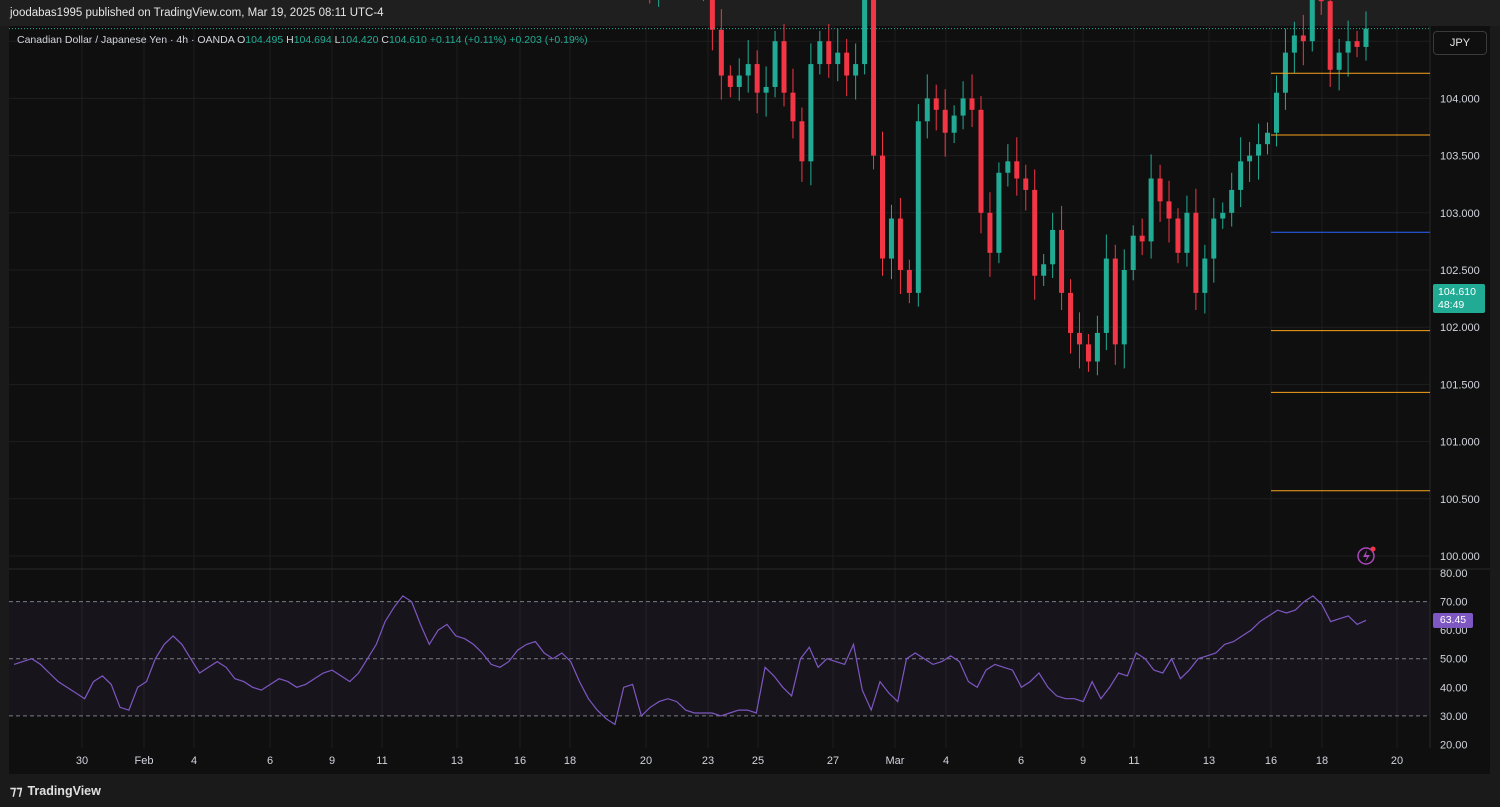  Describe the element at coordinates (381, 761) in the screenshot. I see `time-tick-label: 11` at that location.